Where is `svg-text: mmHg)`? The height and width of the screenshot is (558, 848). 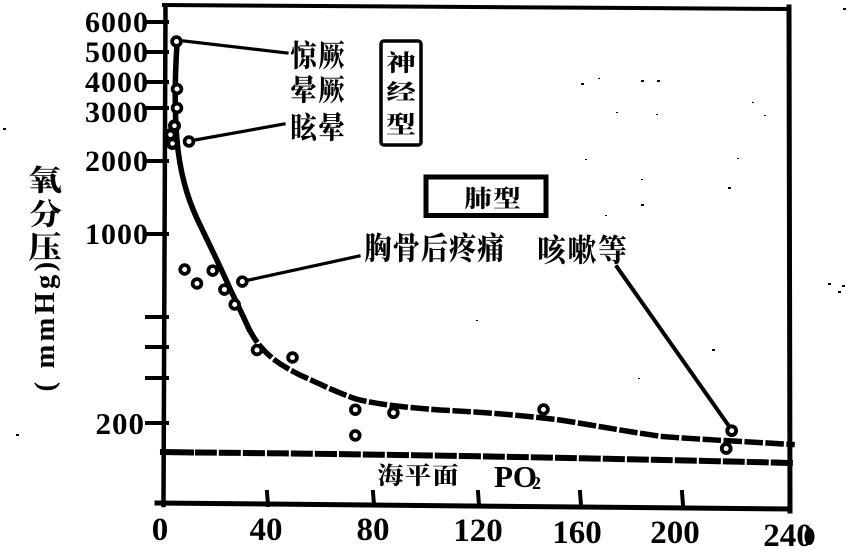
svg-text: mmHg) is located at coordinates (45, 314).